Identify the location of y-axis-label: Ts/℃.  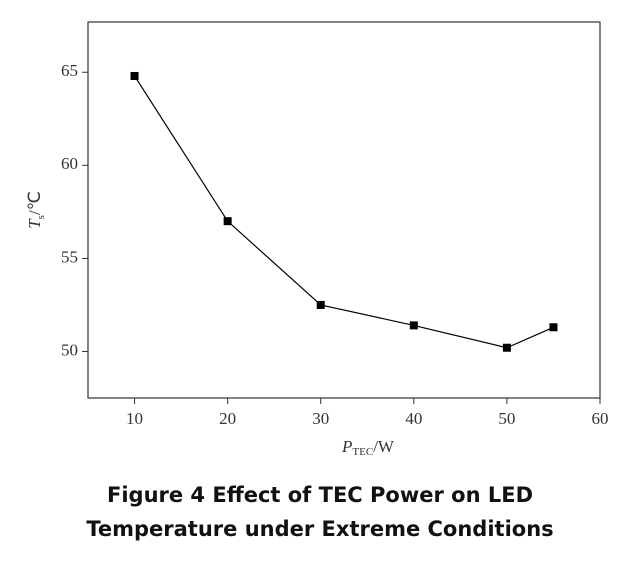
(36, 210).